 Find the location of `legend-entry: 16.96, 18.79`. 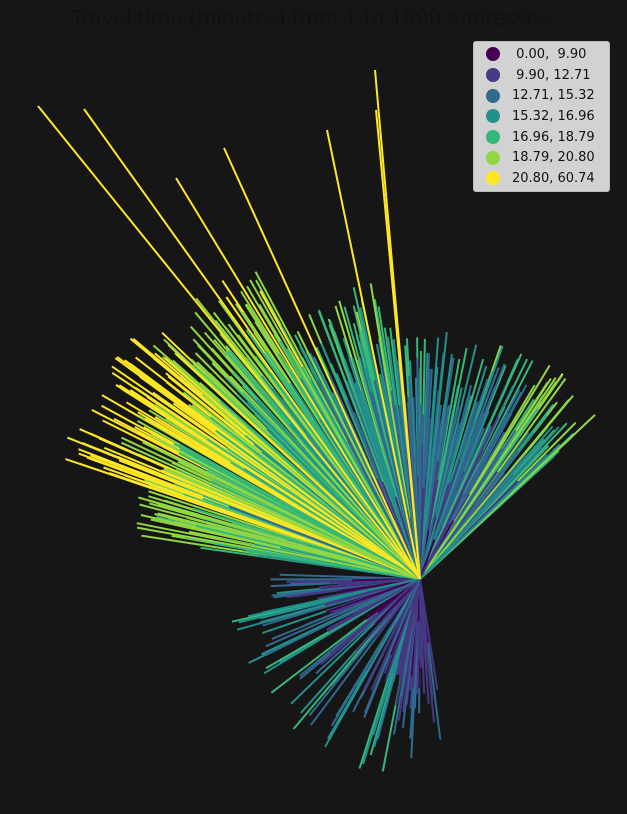

legend-entry: 16.96, 18.79 is located at coordinates (541, 137).